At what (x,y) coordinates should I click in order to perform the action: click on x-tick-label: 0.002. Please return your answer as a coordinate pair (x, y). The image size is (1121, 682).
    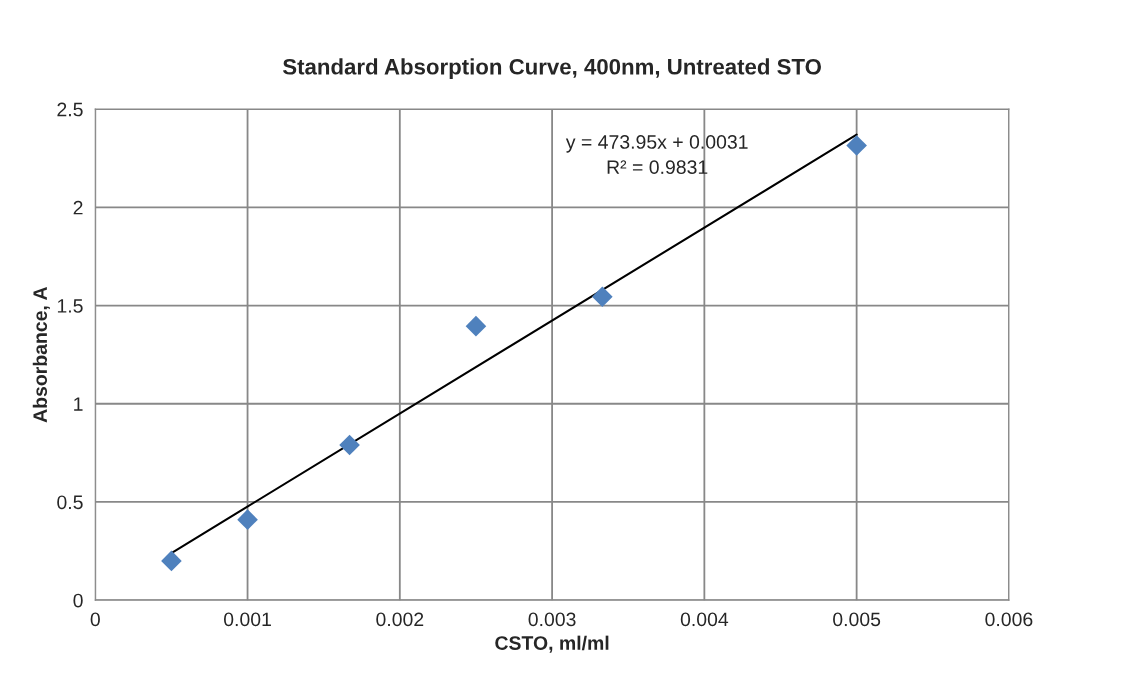
    Looking at the image, I should click on (400, 619).